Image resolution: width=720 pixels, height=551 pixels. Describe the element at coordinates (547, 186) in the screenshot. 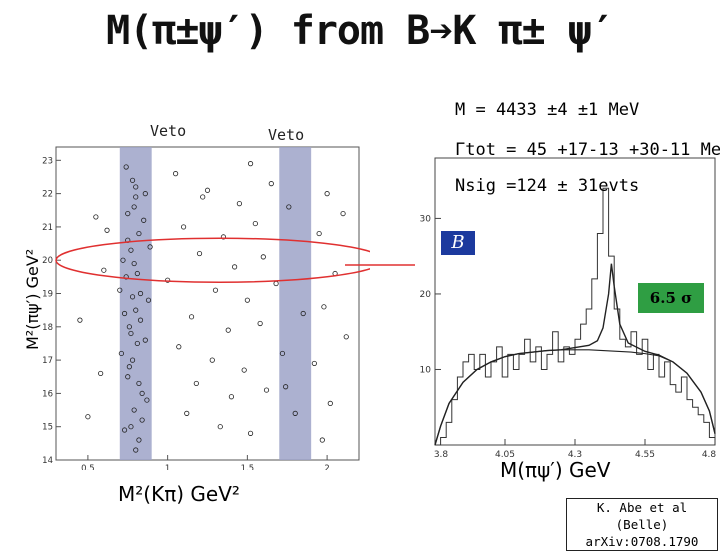

I see `nsig-result: Nsig =124 ± 31evts` at that location.